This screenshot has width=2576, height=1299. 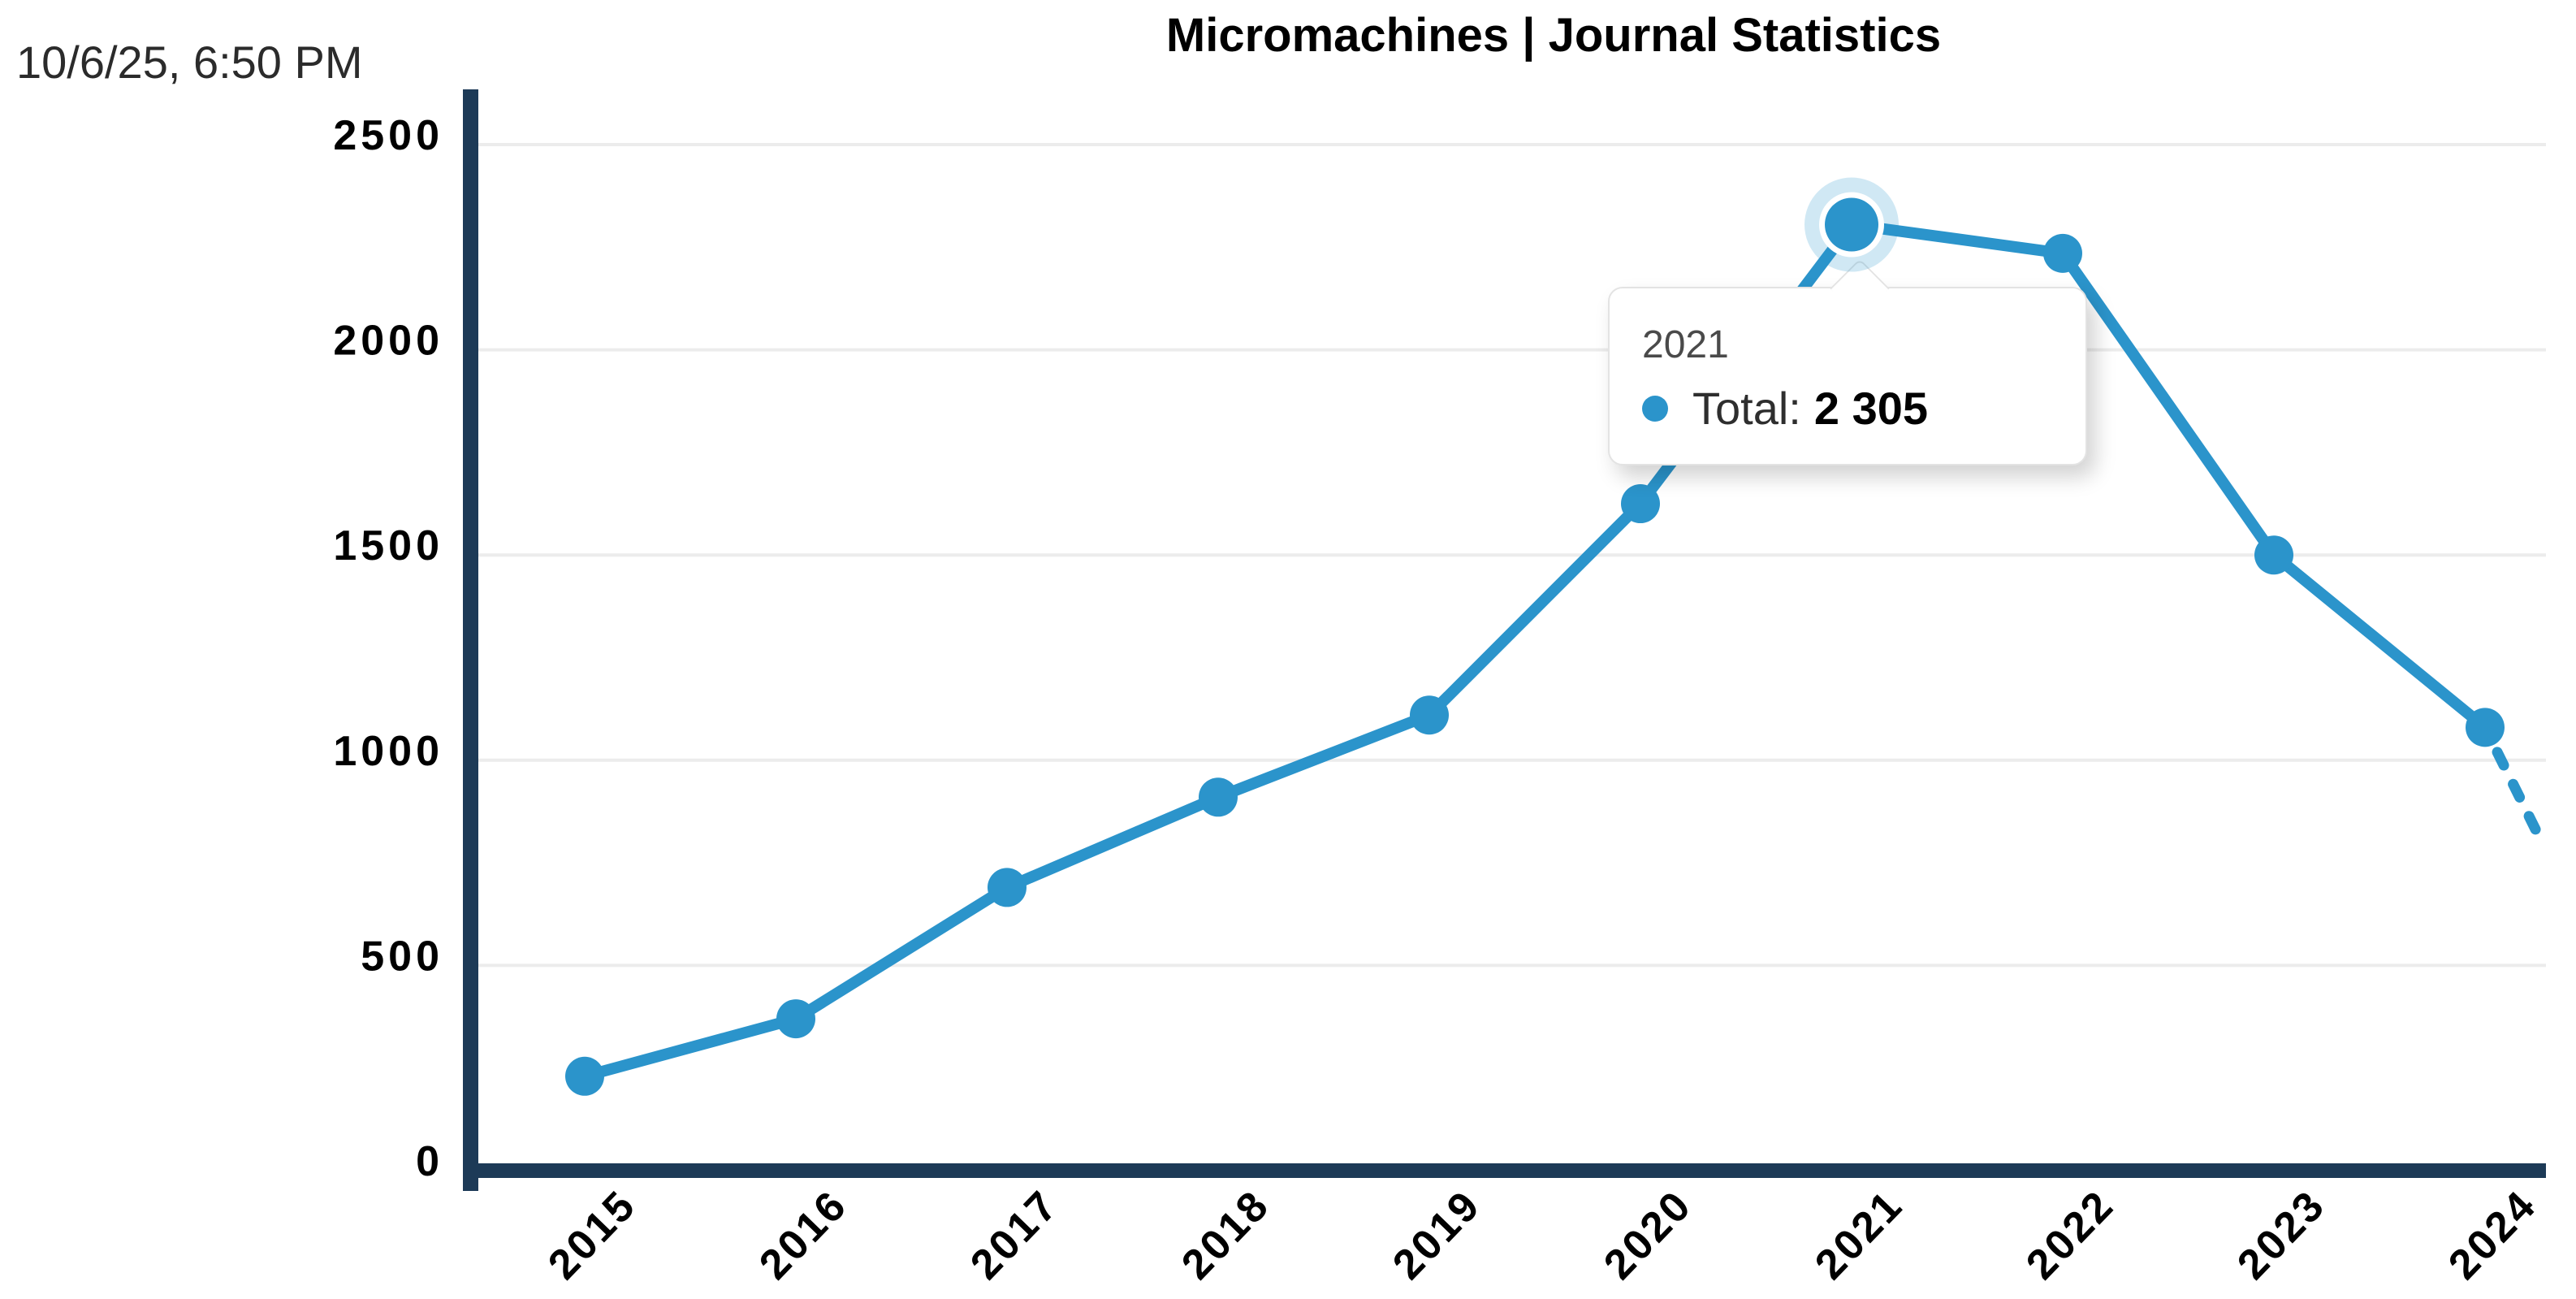 What do you see at coordinates (803, 1235) in the screenshot?
I see `x-axis-label-2016: 2016` at bounding box center [803, 1235].